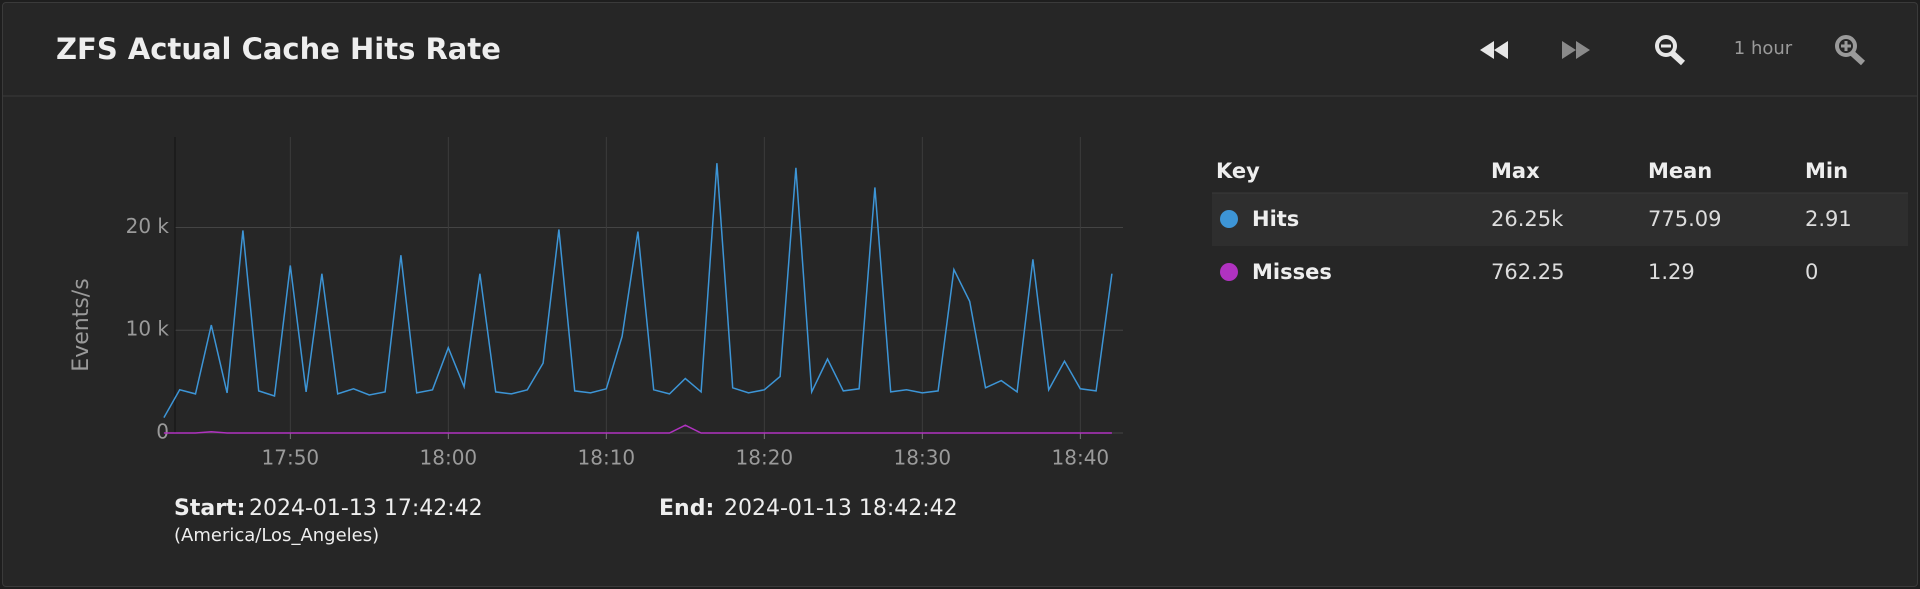 The image size is (1920, 589). Describe the element at coordinates (1527, 272) in the screenshot. I see `legend-stat: 762.25` at that location.